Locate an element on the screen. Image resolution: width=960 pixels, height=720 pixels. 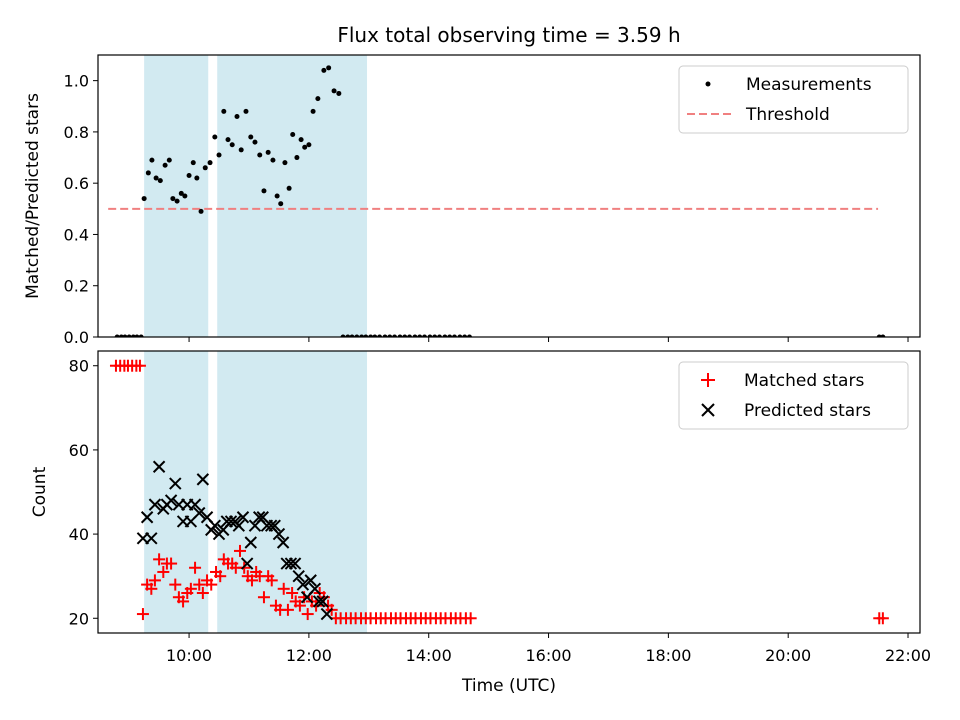
x-tick-label: 16:00 is located at coordinates (548, 655).